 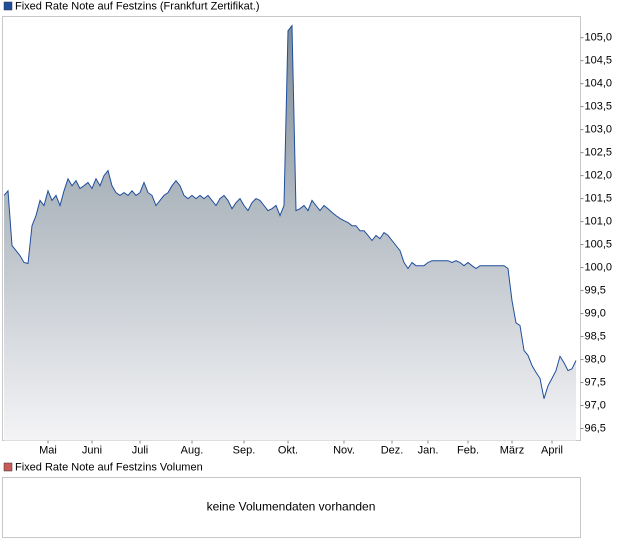 What do you see at coordinates (512, 450) in the screenshot?
I see `x-tick-label: März` at bounding box center [512, 450].